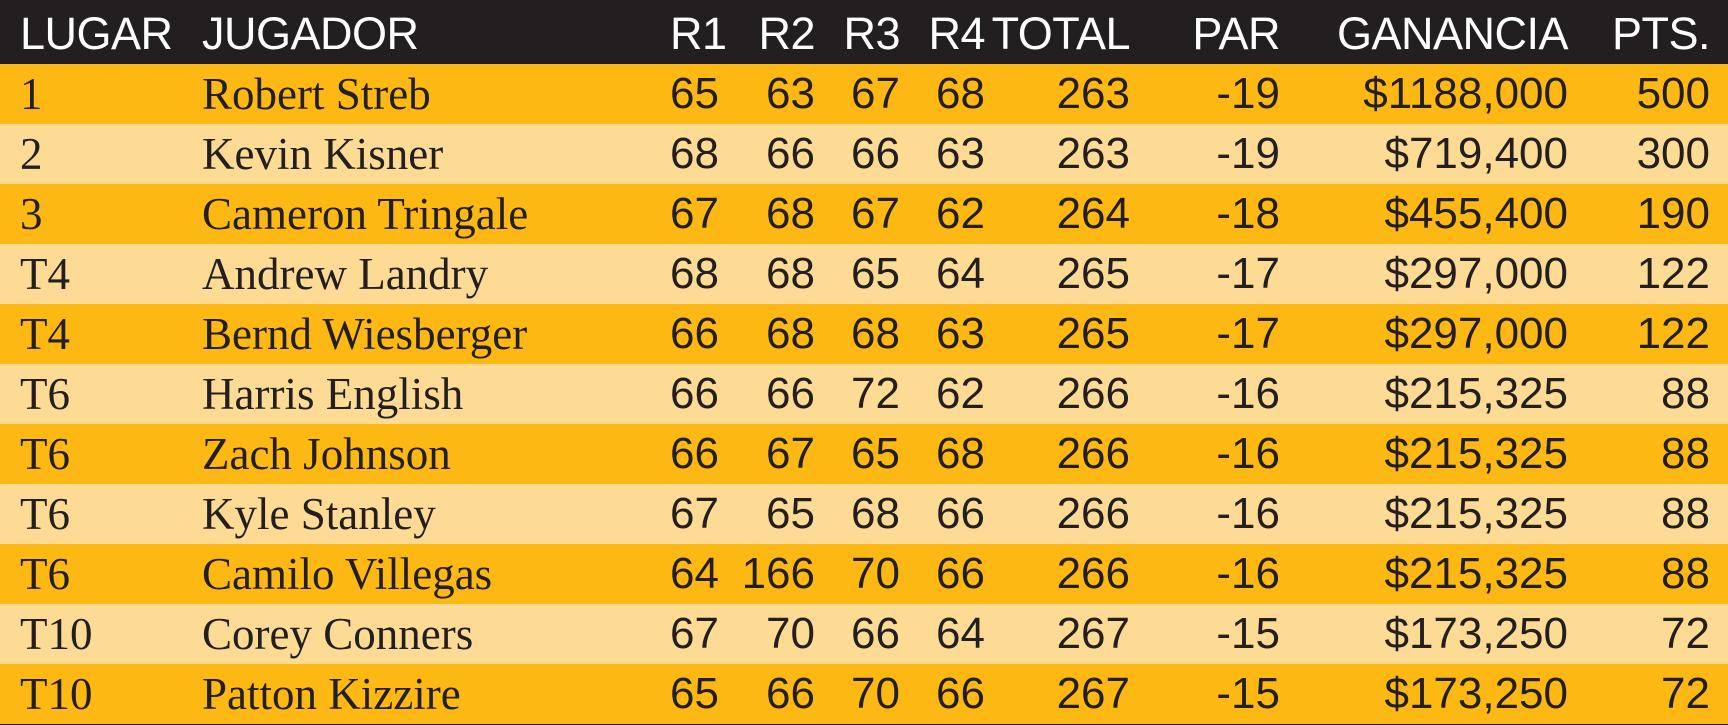  I want to click on player-name: Corey Conners, so click(338, 634).